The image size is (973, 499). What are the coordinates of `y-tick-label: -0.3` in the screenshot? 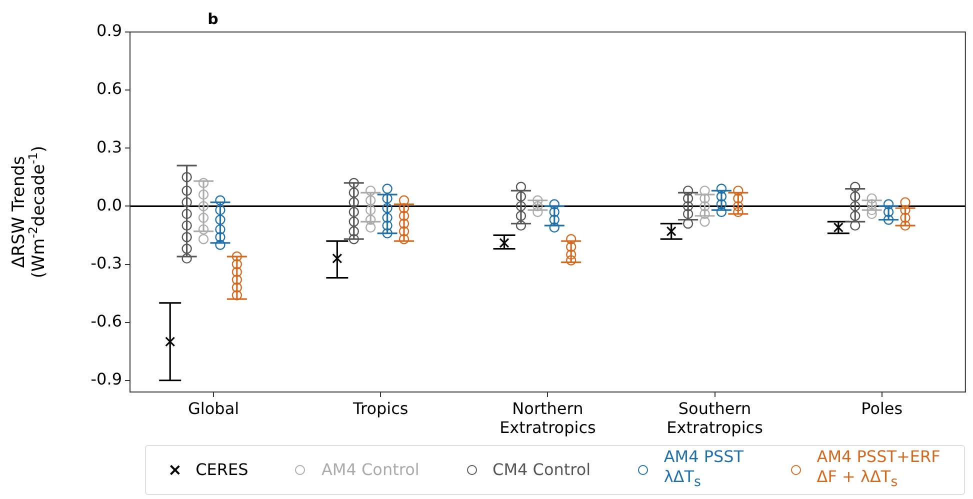 It's located at (106, 262).